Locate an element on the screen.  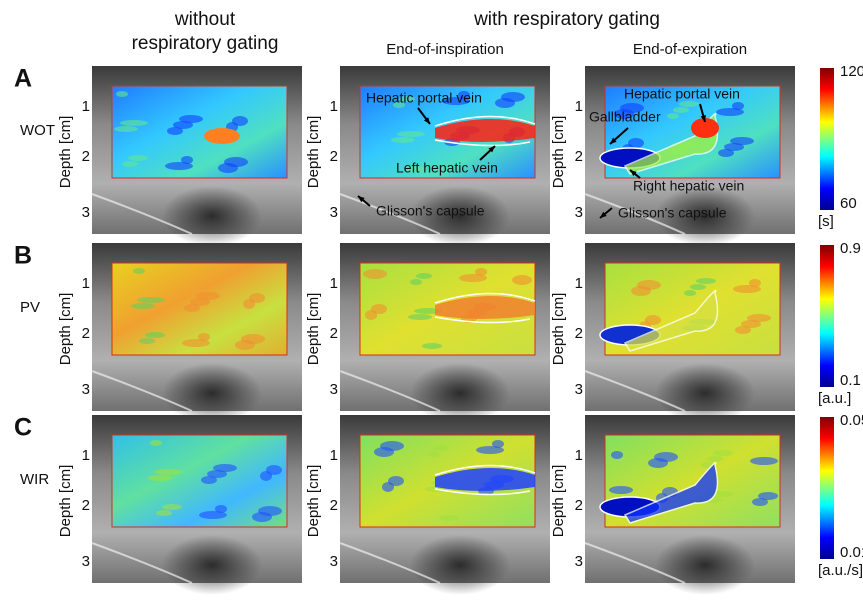
outline is located at coordinates (485, 131).